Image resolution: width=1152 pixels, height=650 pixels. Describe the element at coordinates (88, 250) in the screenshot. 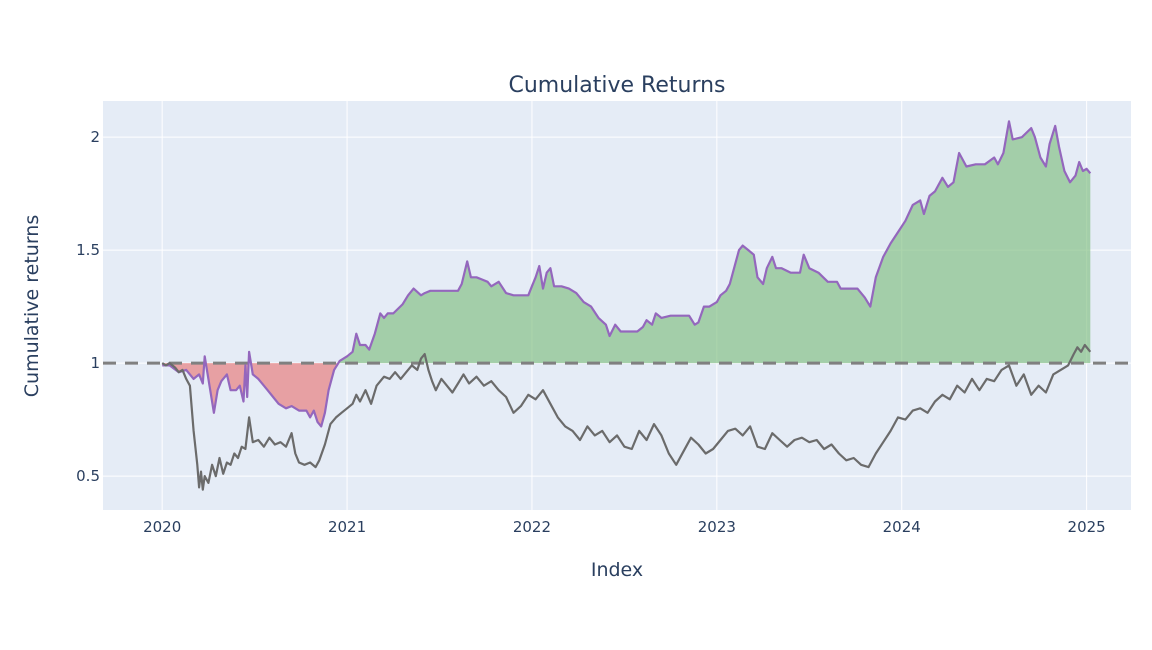

I see `y-tick-label: 1.5` at that location.